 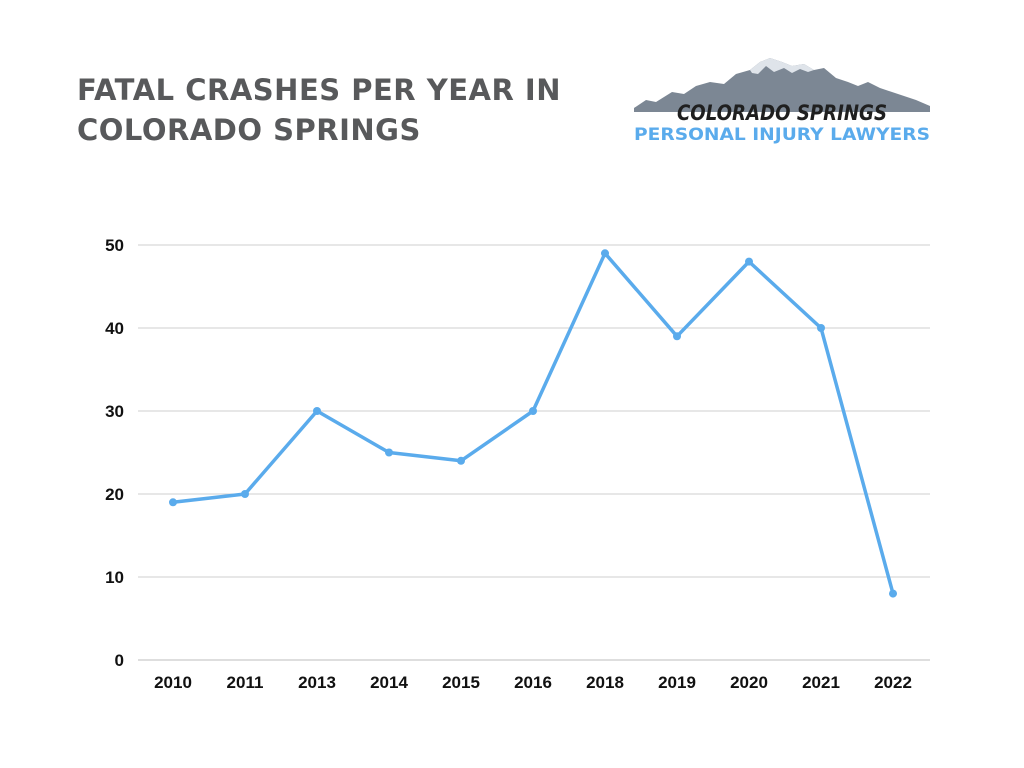 I want to click on chart-title-line-2: COLORADO SPRINGS, so click(x=249, y=130).